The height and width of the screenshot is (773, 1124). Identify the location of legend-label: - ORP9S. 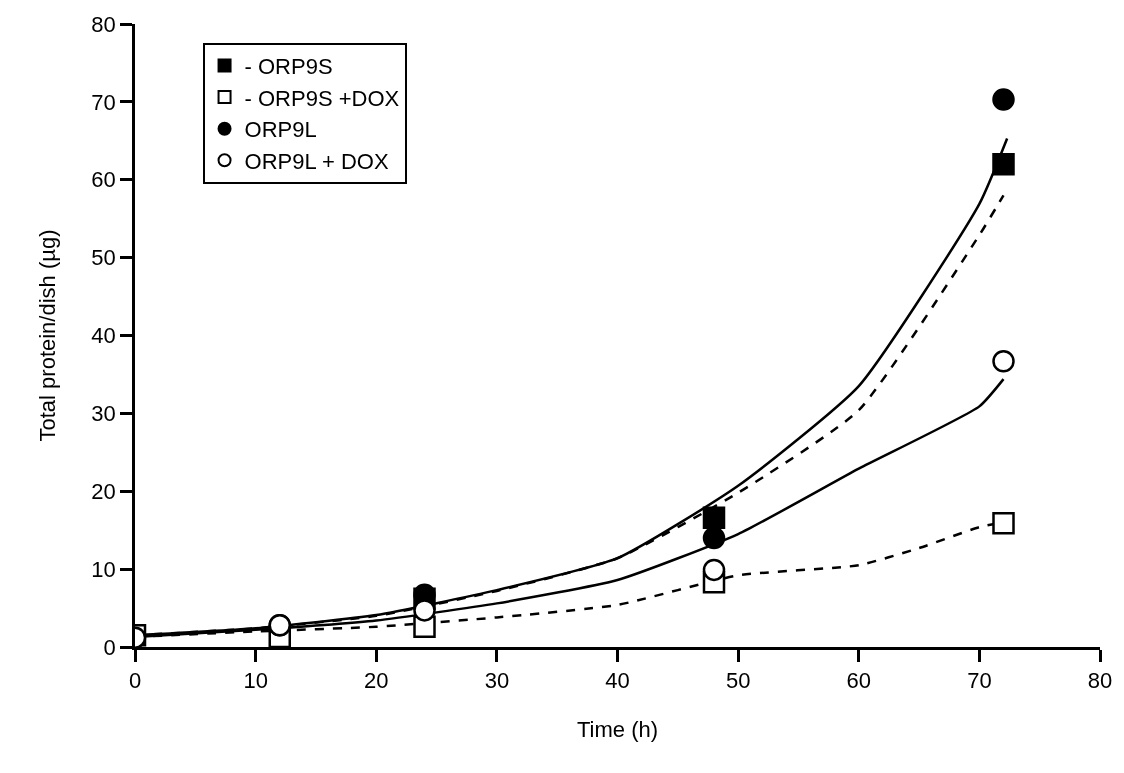
(288, 67).